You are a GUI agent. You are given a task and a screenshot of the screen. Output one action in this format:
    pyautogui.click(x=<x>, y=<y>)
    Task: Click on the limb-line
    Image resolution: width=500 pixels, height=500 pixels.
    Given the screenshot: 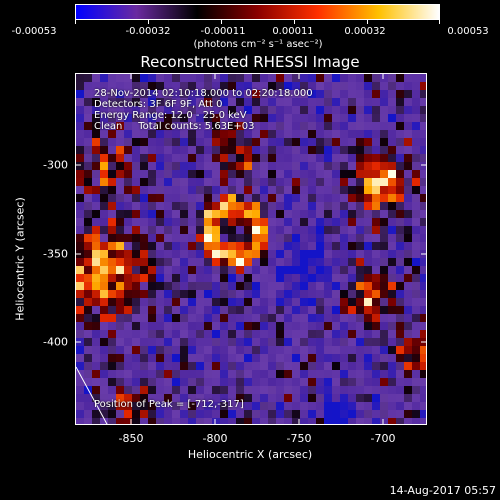 What is the action you would take?
    pyautogui.click(x=92, y=395)
    